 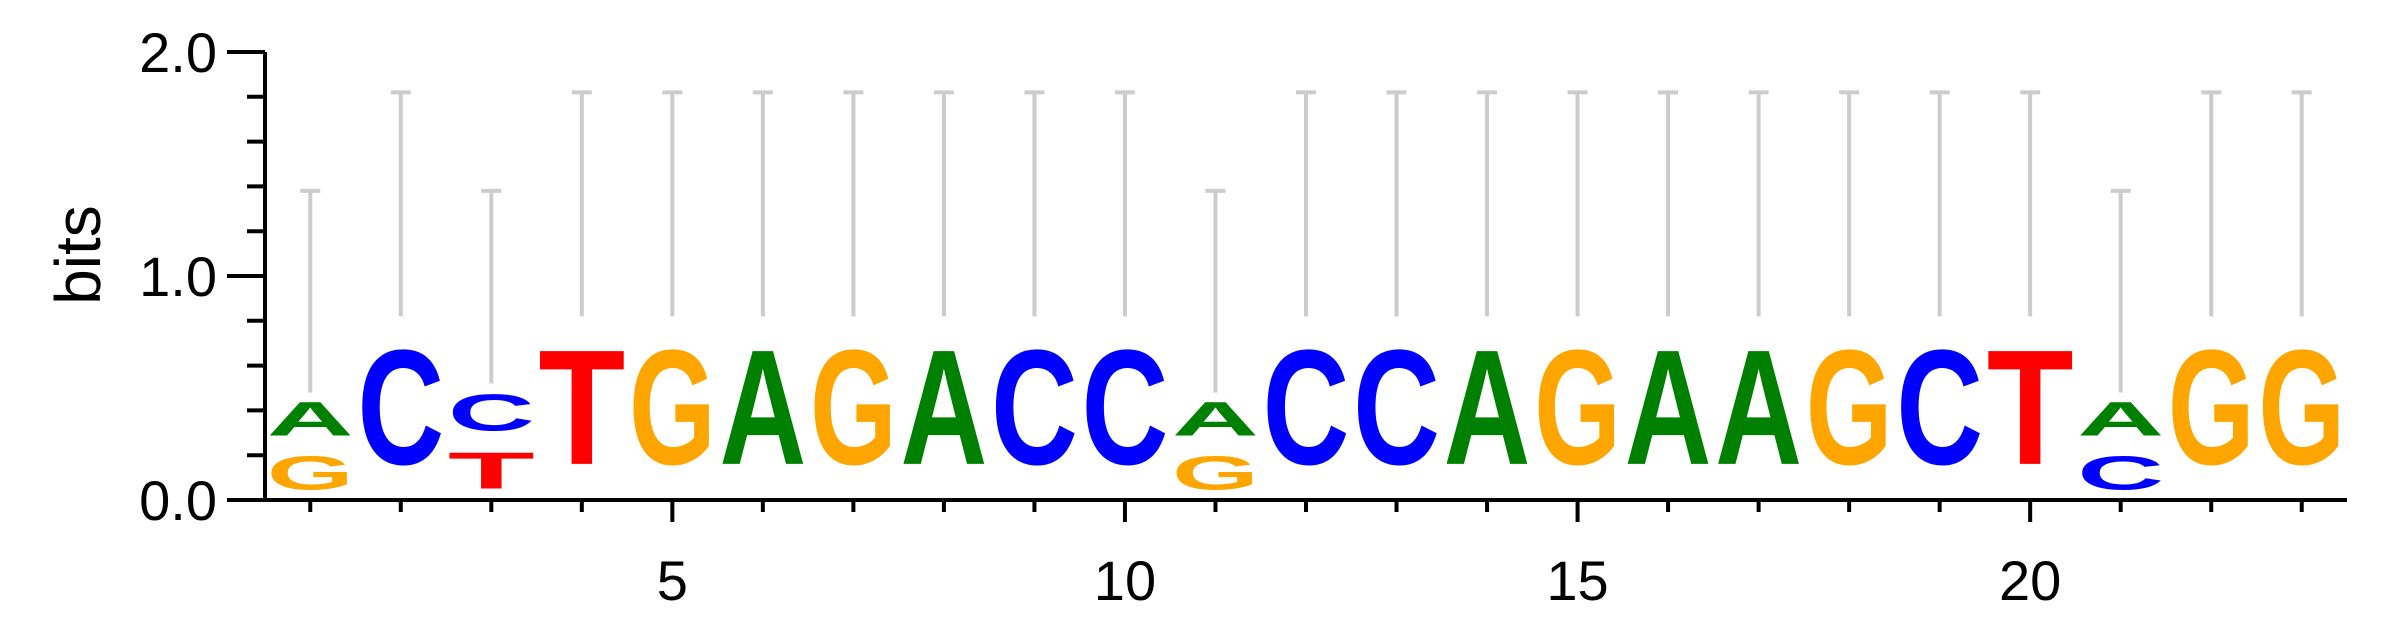 I want to click on y-tick-label: 2.0, so click(x=178, y=52).